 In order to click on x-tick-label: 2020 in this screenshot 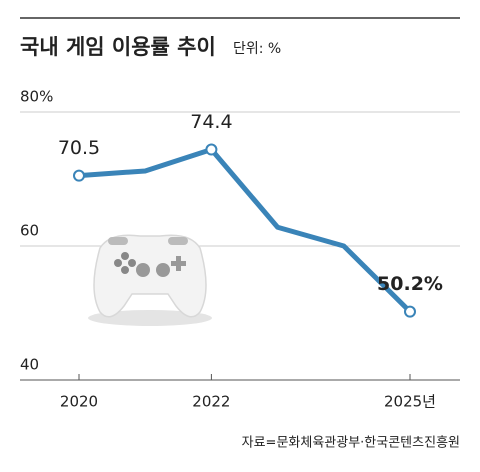, I will do `click(79, 402)`.